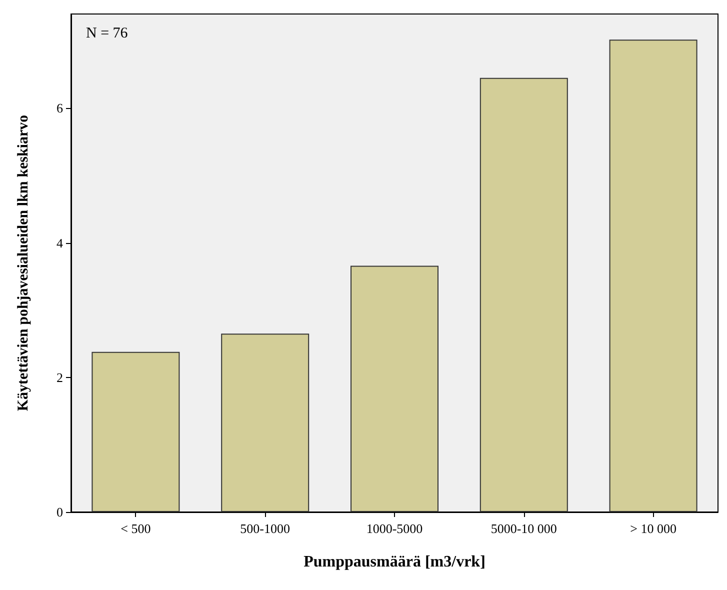 This screenshot has height=590, width=727. Describe the element at coordinates (60, 108) in the screenshot. I see `y-tick-label: 6` at that location.